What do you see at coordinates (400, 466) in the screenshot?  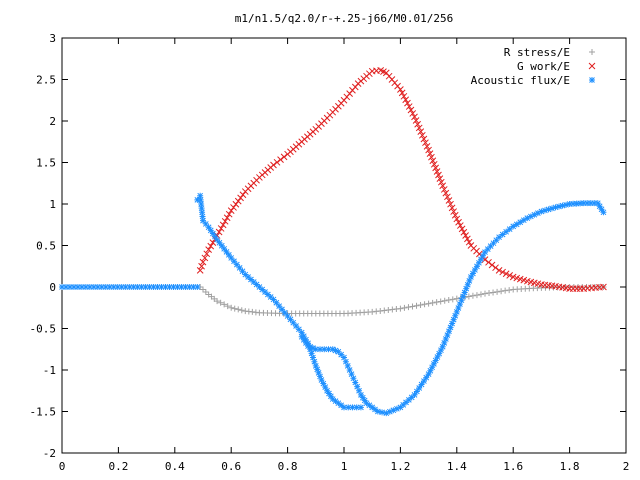 I see `x-tick-label: 1.2` at bounding box center [400, 466].